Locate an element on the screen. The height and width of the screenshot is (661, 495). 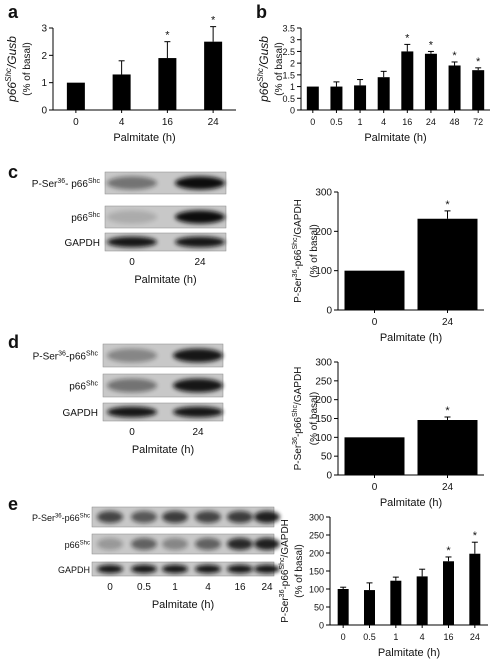
y-tick-label-b: 3 is located at coordinates (292, 40).